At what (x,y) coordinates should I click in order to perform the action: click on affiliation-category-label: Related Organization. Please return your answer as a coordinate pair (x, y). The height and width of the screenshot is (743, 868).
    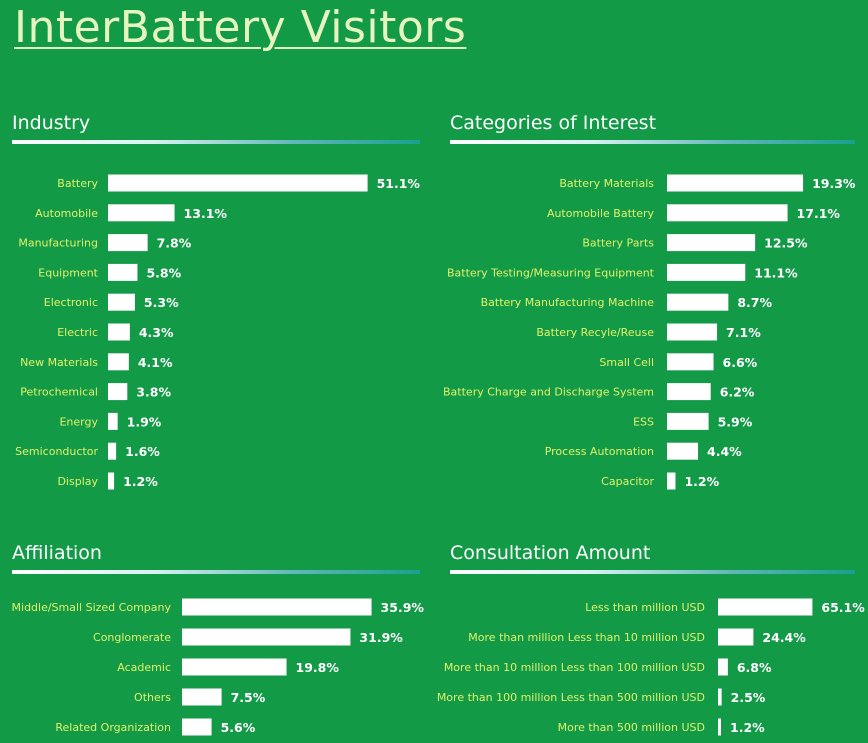
    Looking at the image, I should click on (113, 727).